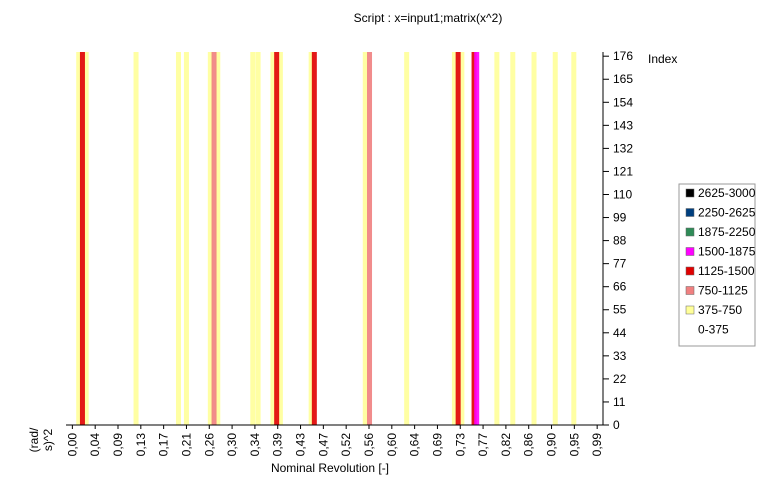  Describe the element at coordinates (415, 445) in the screenshot. I see `x-tick-label: 0,64` at that location.